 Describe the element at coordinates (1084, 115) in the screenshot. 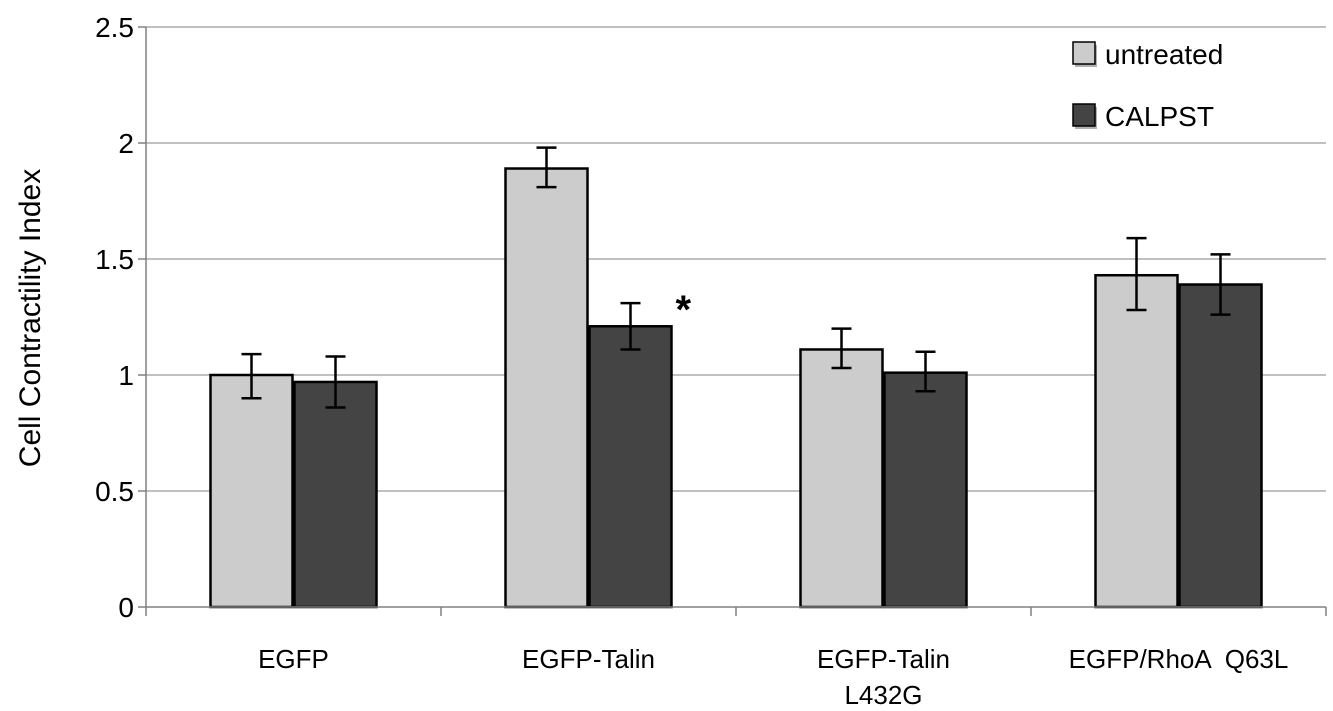

I see `legend-swatch-calpst` at that location.